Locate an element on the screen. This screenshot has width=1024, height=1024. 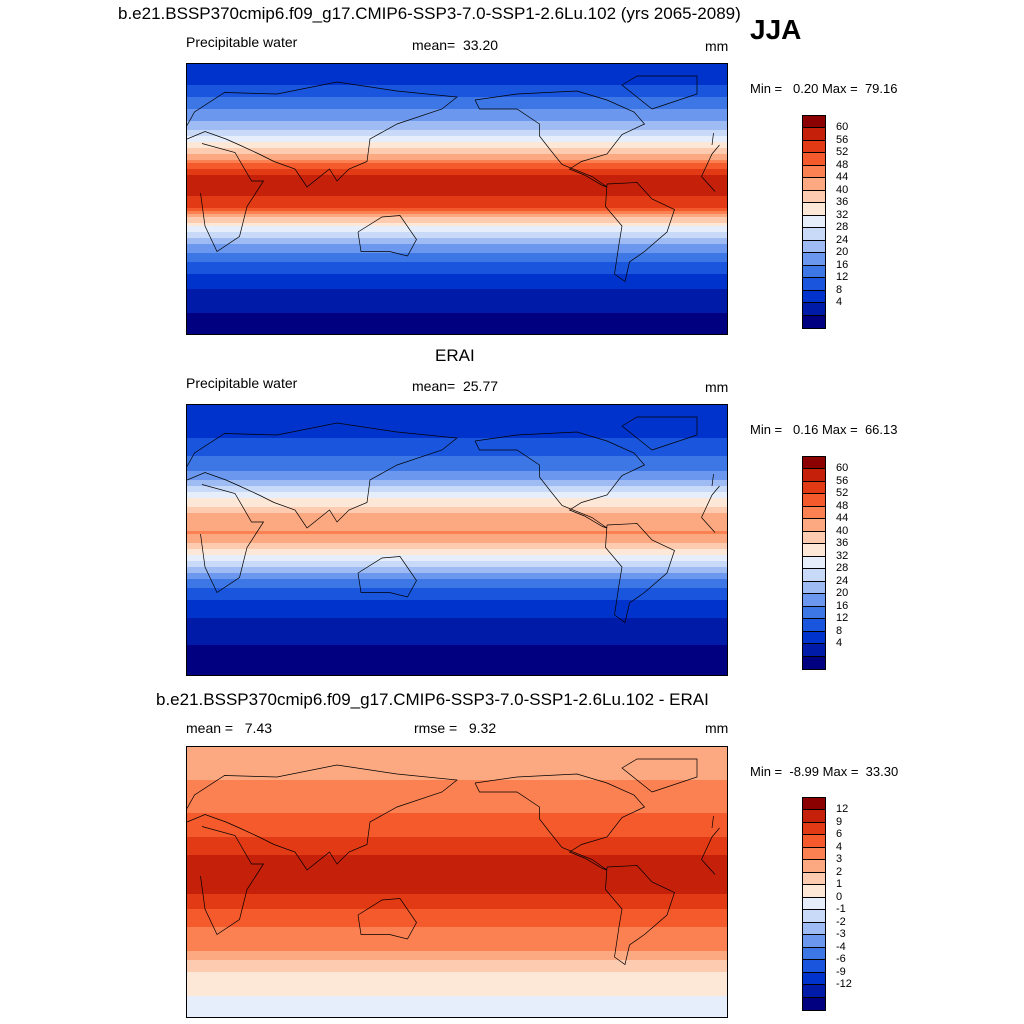
colorbar-tick-label: -4 is located at coordinates (841, 946).